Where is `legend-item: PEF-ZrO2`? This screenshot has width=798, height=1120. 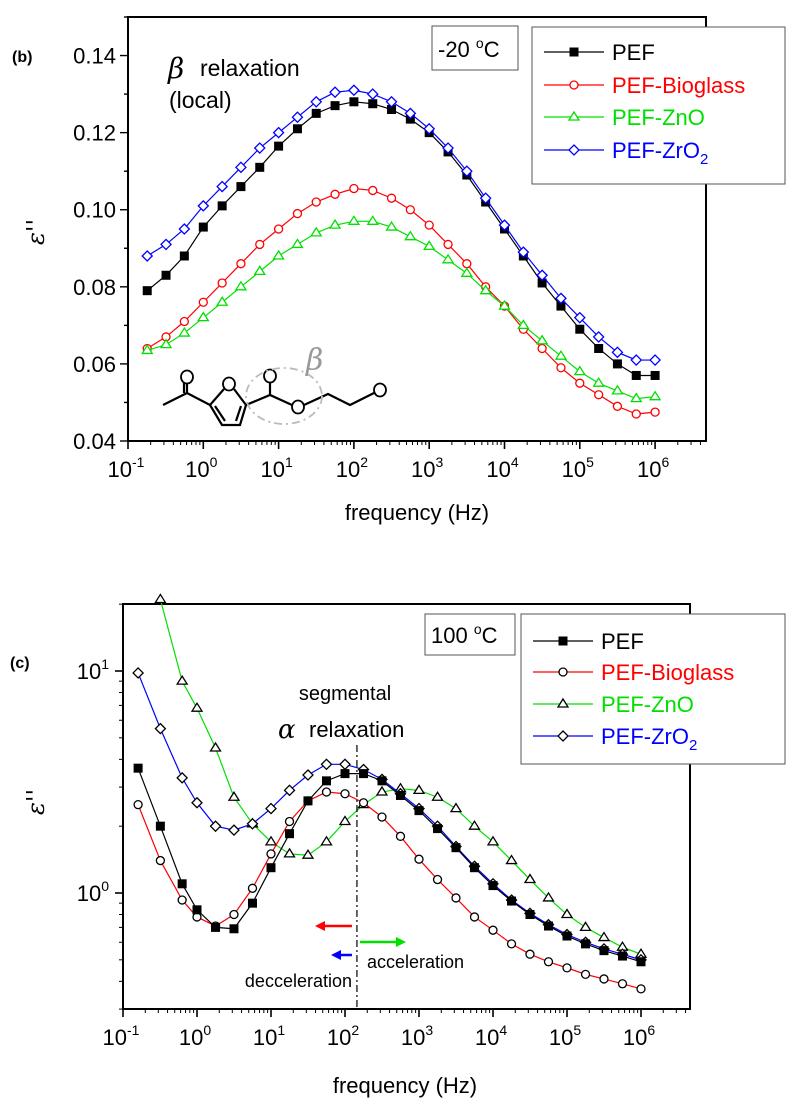 legend-item: PEF-ZrO2 is located at coordinates (615, 739).